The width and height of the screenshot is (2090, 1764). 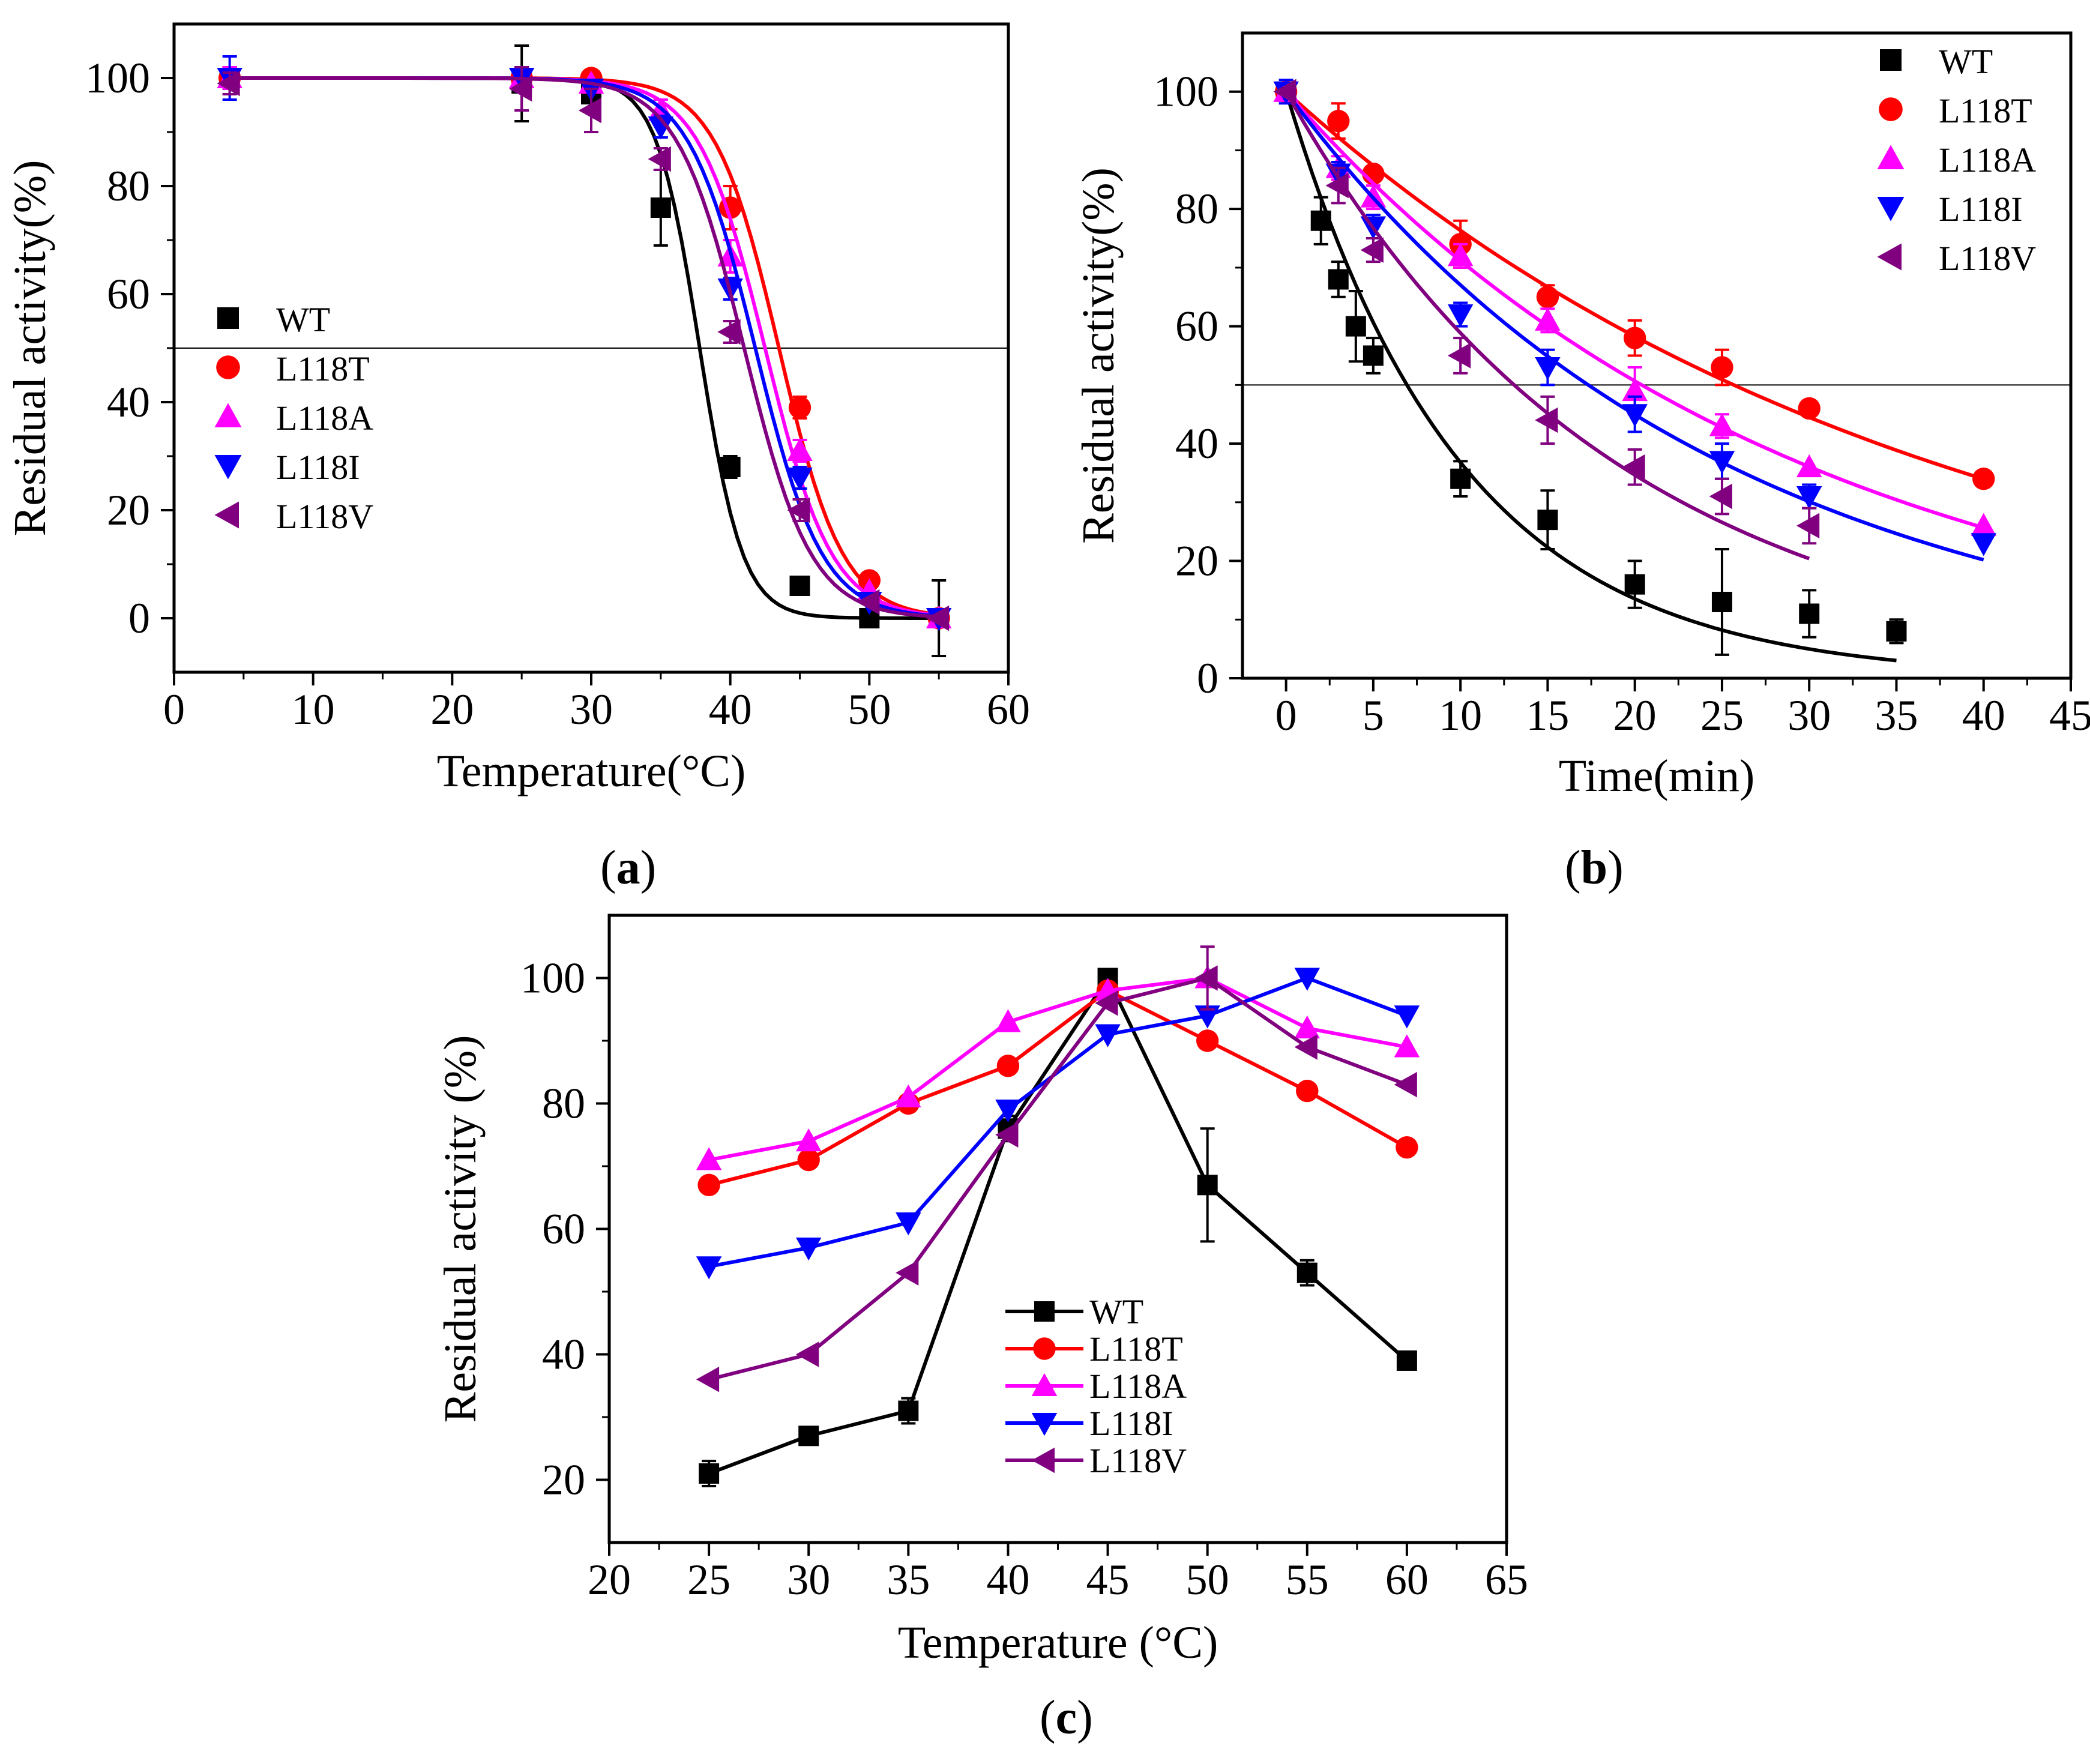 I want to click on plot-frame, so click(x=1657, y=355).